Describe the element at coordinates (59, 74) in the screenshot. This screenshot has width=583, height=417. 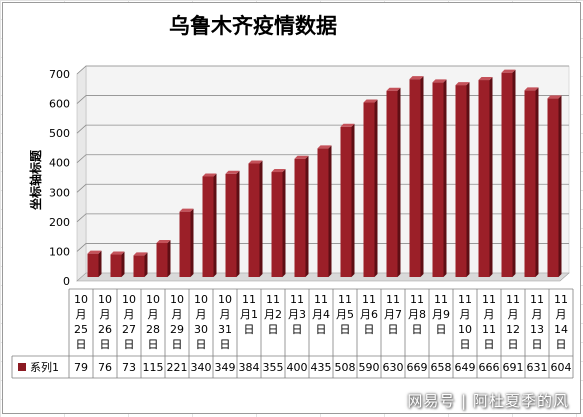
I see `y-tick-label: 700` at that location.